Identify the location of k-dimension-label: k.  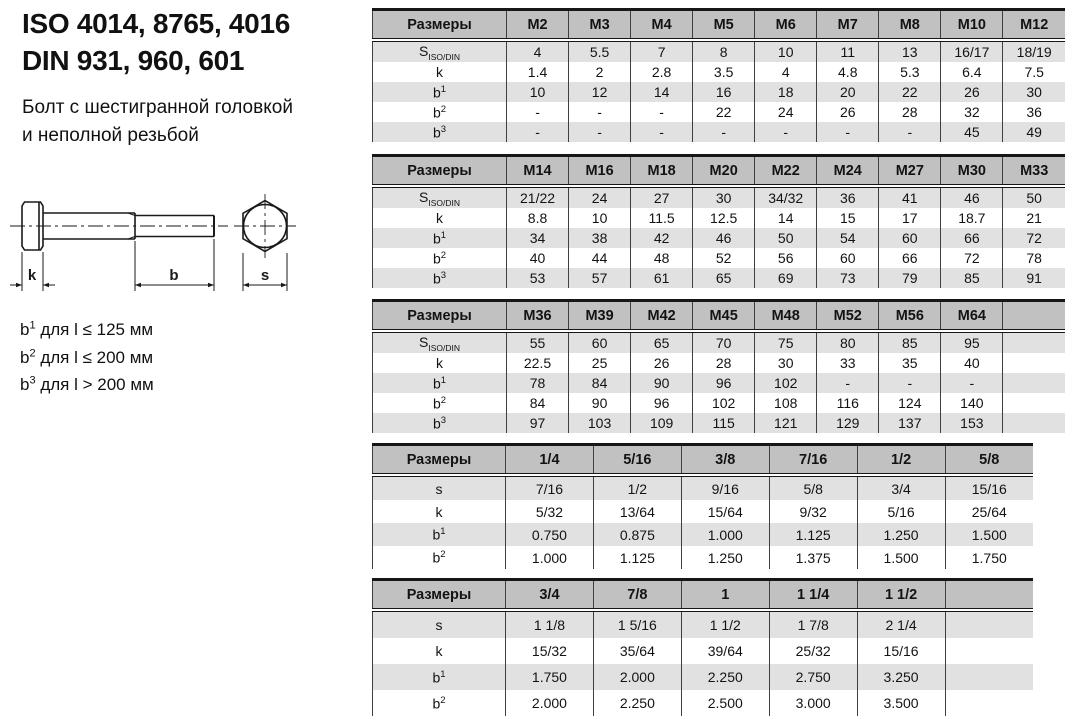
(32, 275).